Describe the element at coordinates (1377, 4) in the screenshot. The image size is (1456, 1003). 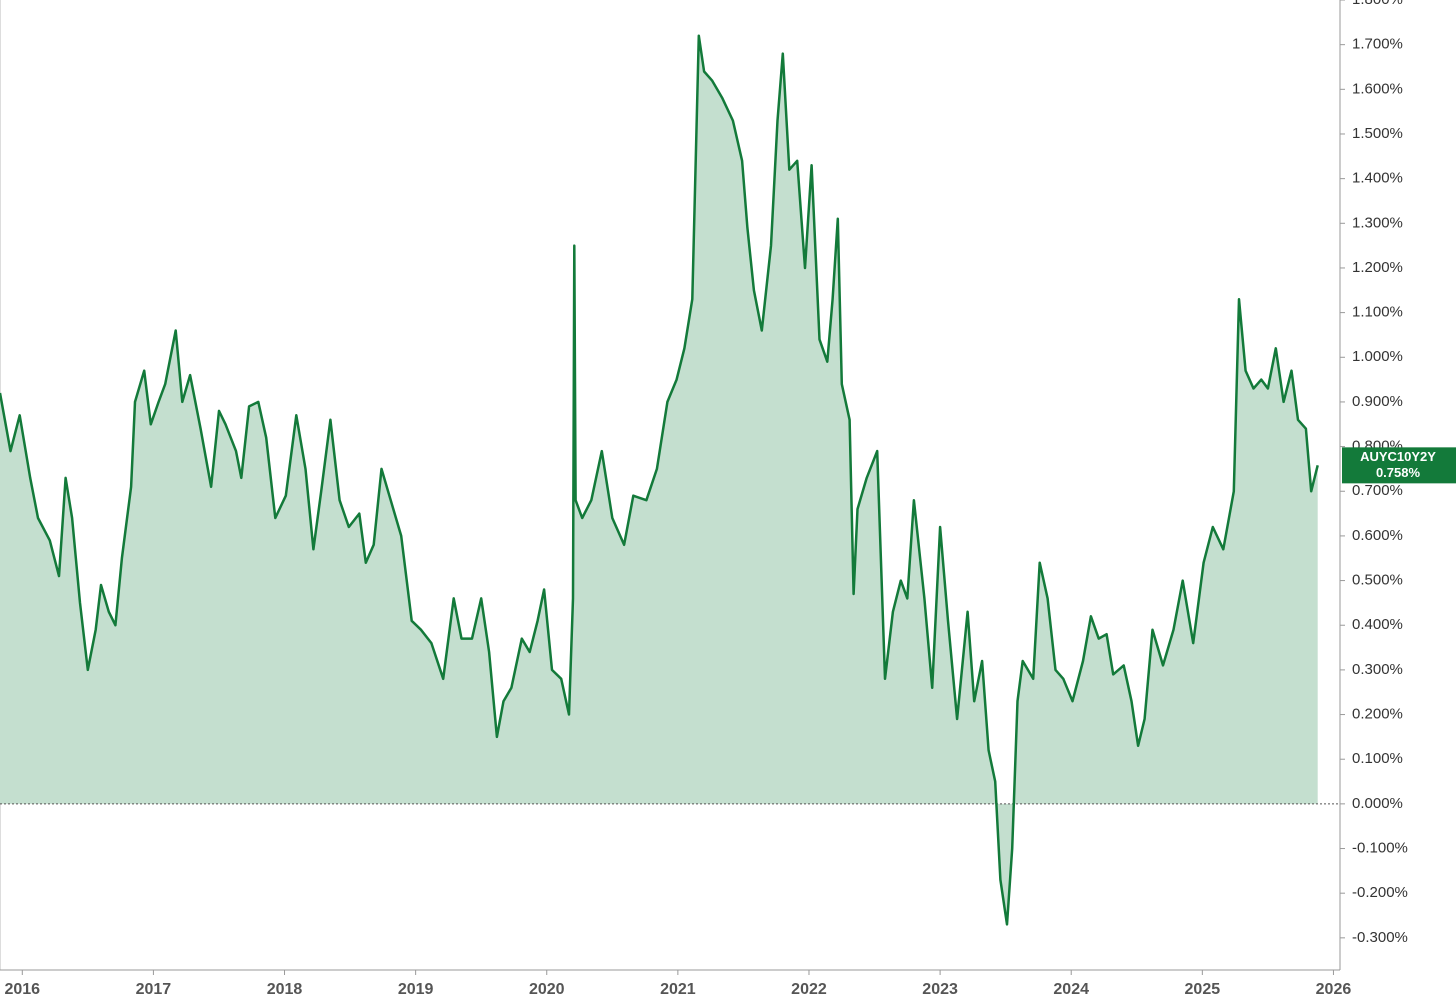
I see `y-tick-label: 1.800%` at that location.